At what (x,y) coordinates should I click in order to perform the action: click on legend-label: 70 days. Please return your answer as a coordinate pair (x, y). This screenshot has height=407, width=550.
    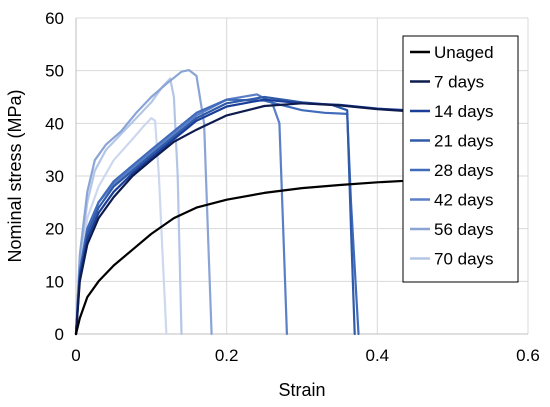
    Looking at the image, I should click on (464, 259).